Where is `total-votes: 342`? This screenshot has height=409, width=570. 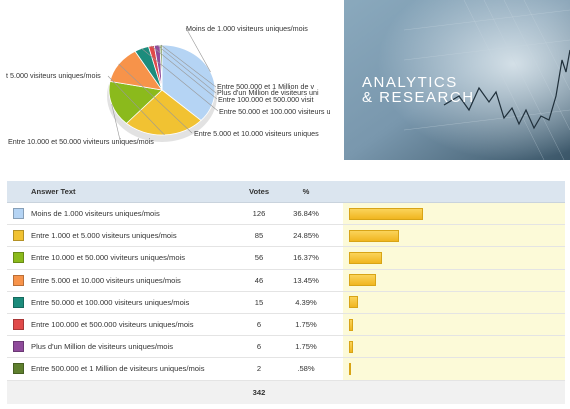
total-votes: 342 is located at coordinates (259, 391).